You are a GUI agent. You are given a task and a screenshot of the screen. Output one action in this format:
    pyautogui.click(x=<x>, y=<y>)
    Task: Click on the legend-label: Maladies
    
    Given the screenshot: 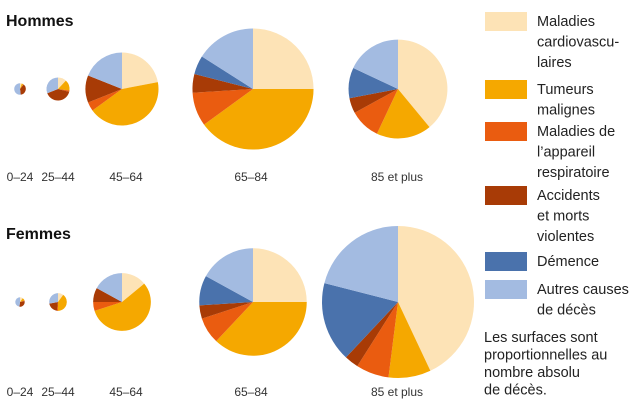 What is the action you would take?
    pyautogui.click(x=566, y=22)
    